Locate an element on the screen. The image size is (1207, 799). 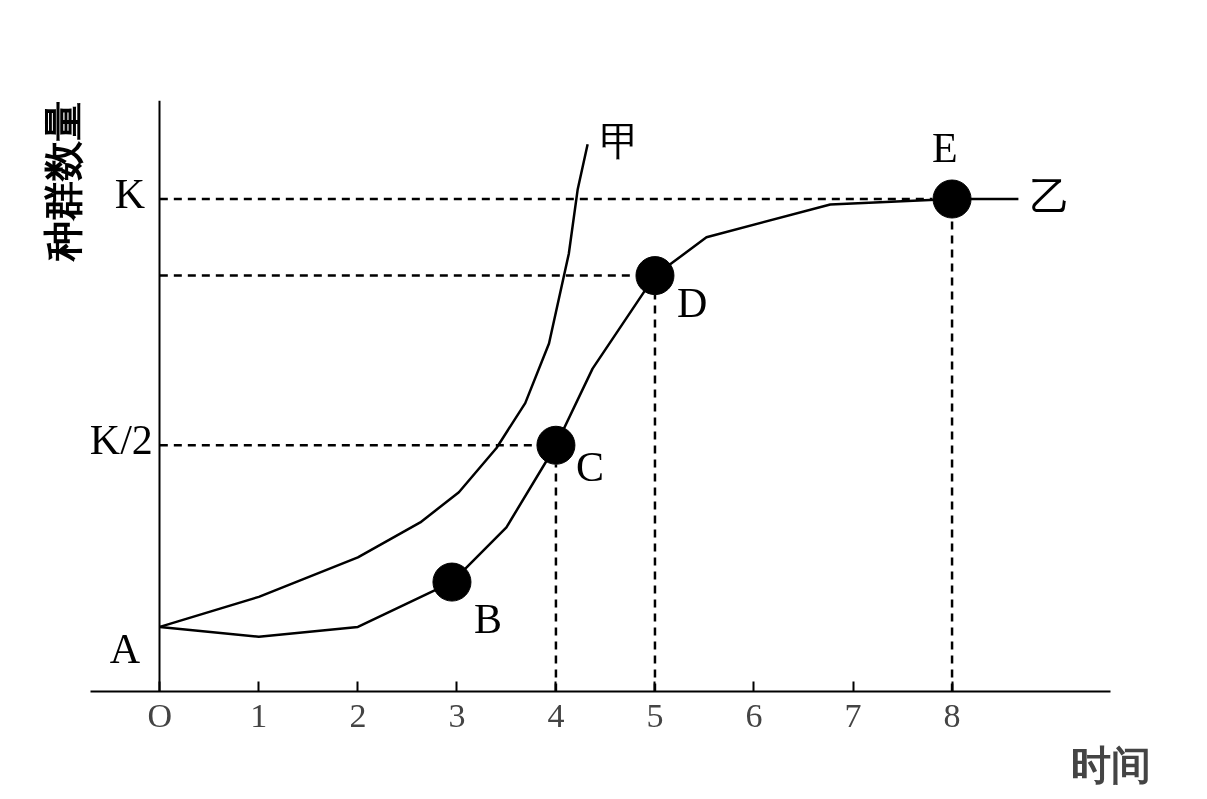
annotation: B is located at coordinates (487, 619).